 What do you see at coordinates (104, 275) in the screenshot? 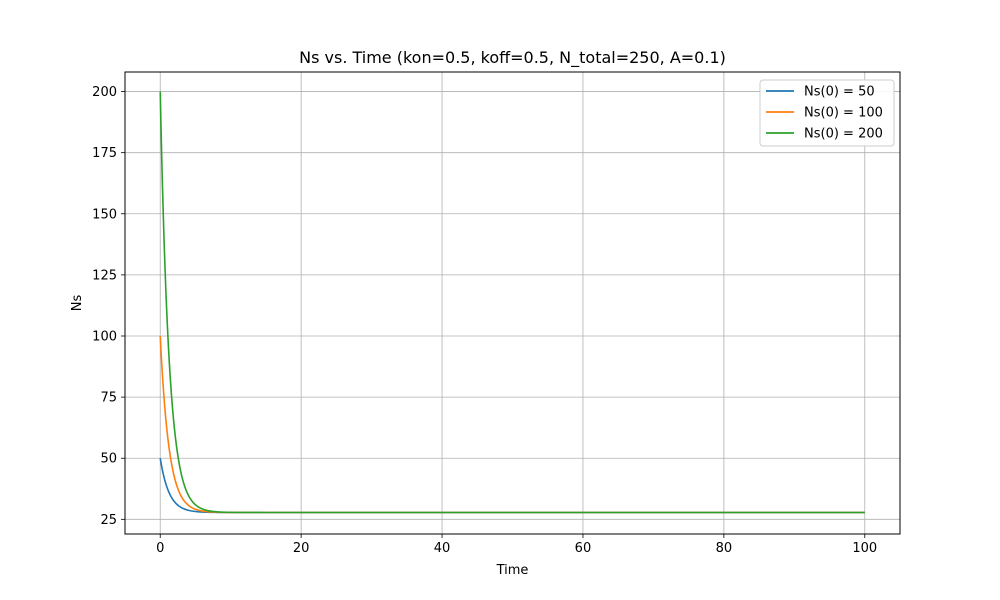
I see `y-tick-label: 125` at bounding box center [104, 275].